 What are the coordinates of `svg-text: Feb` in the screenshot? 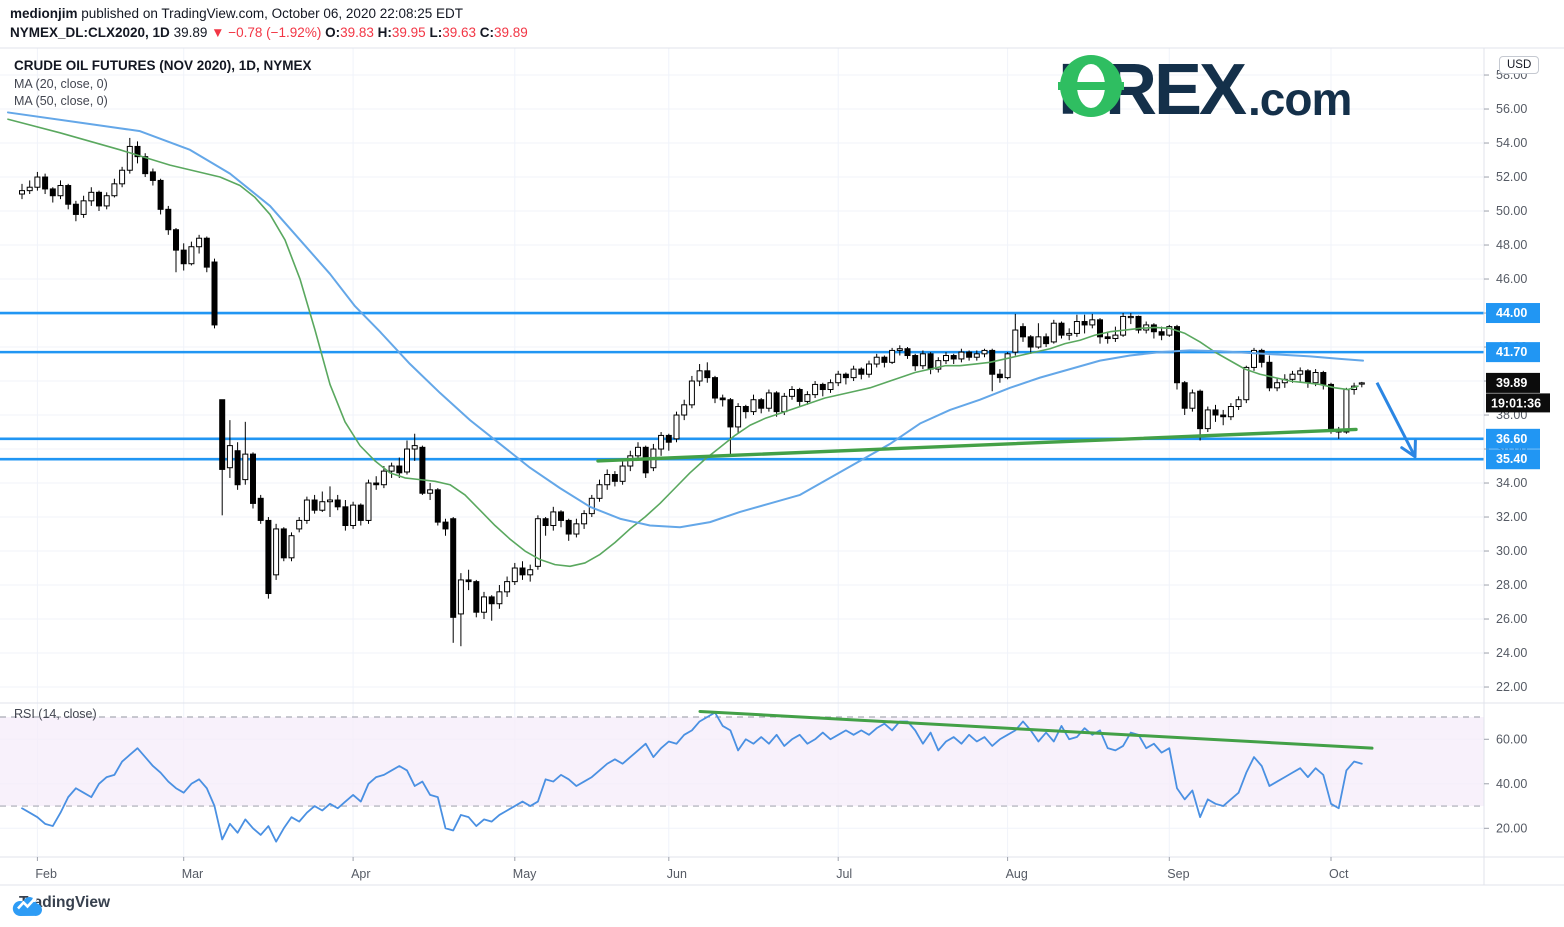 It's located at (46, 874).